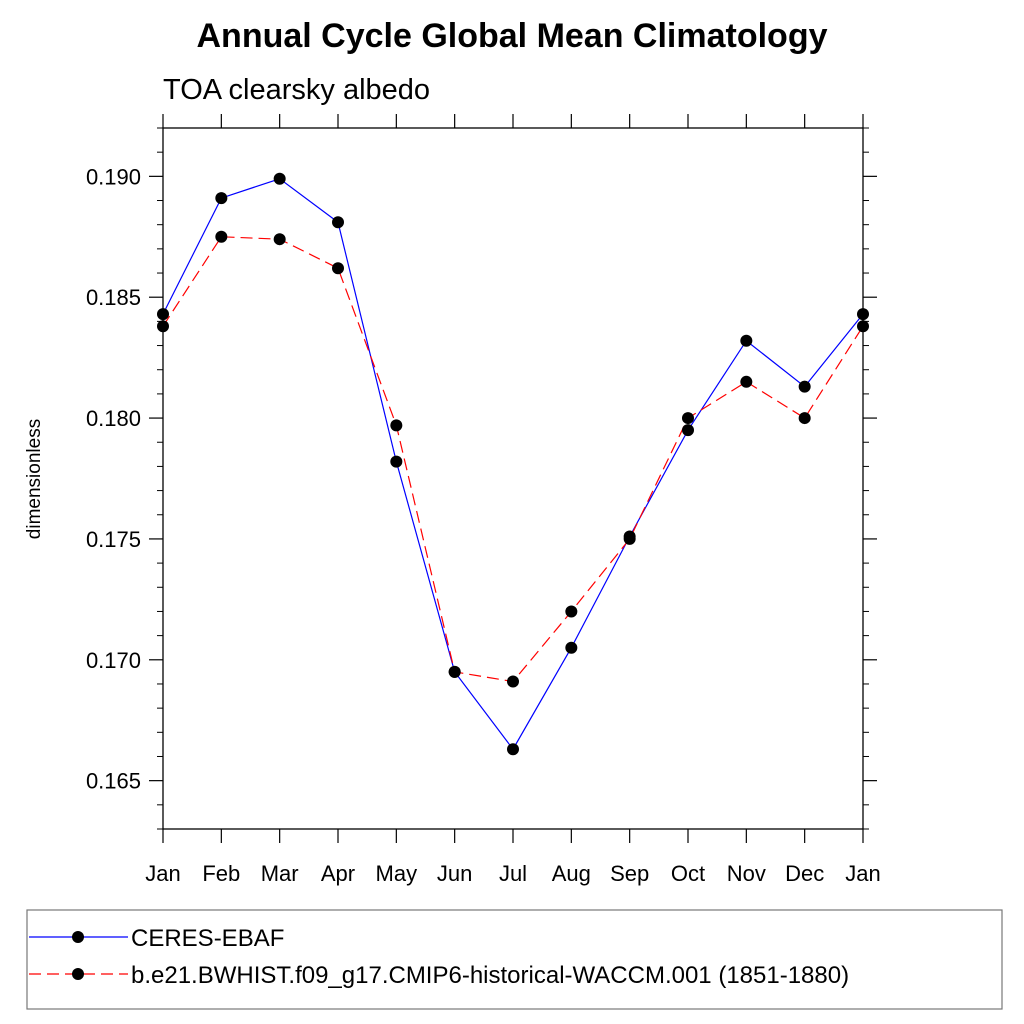 The width and height of the screenshot is (1024, 1024). What do you see at coordinates (34, 479) in the screenshot?
I see `y-axis-label: dimensionless` at bounding box center [34, 479].